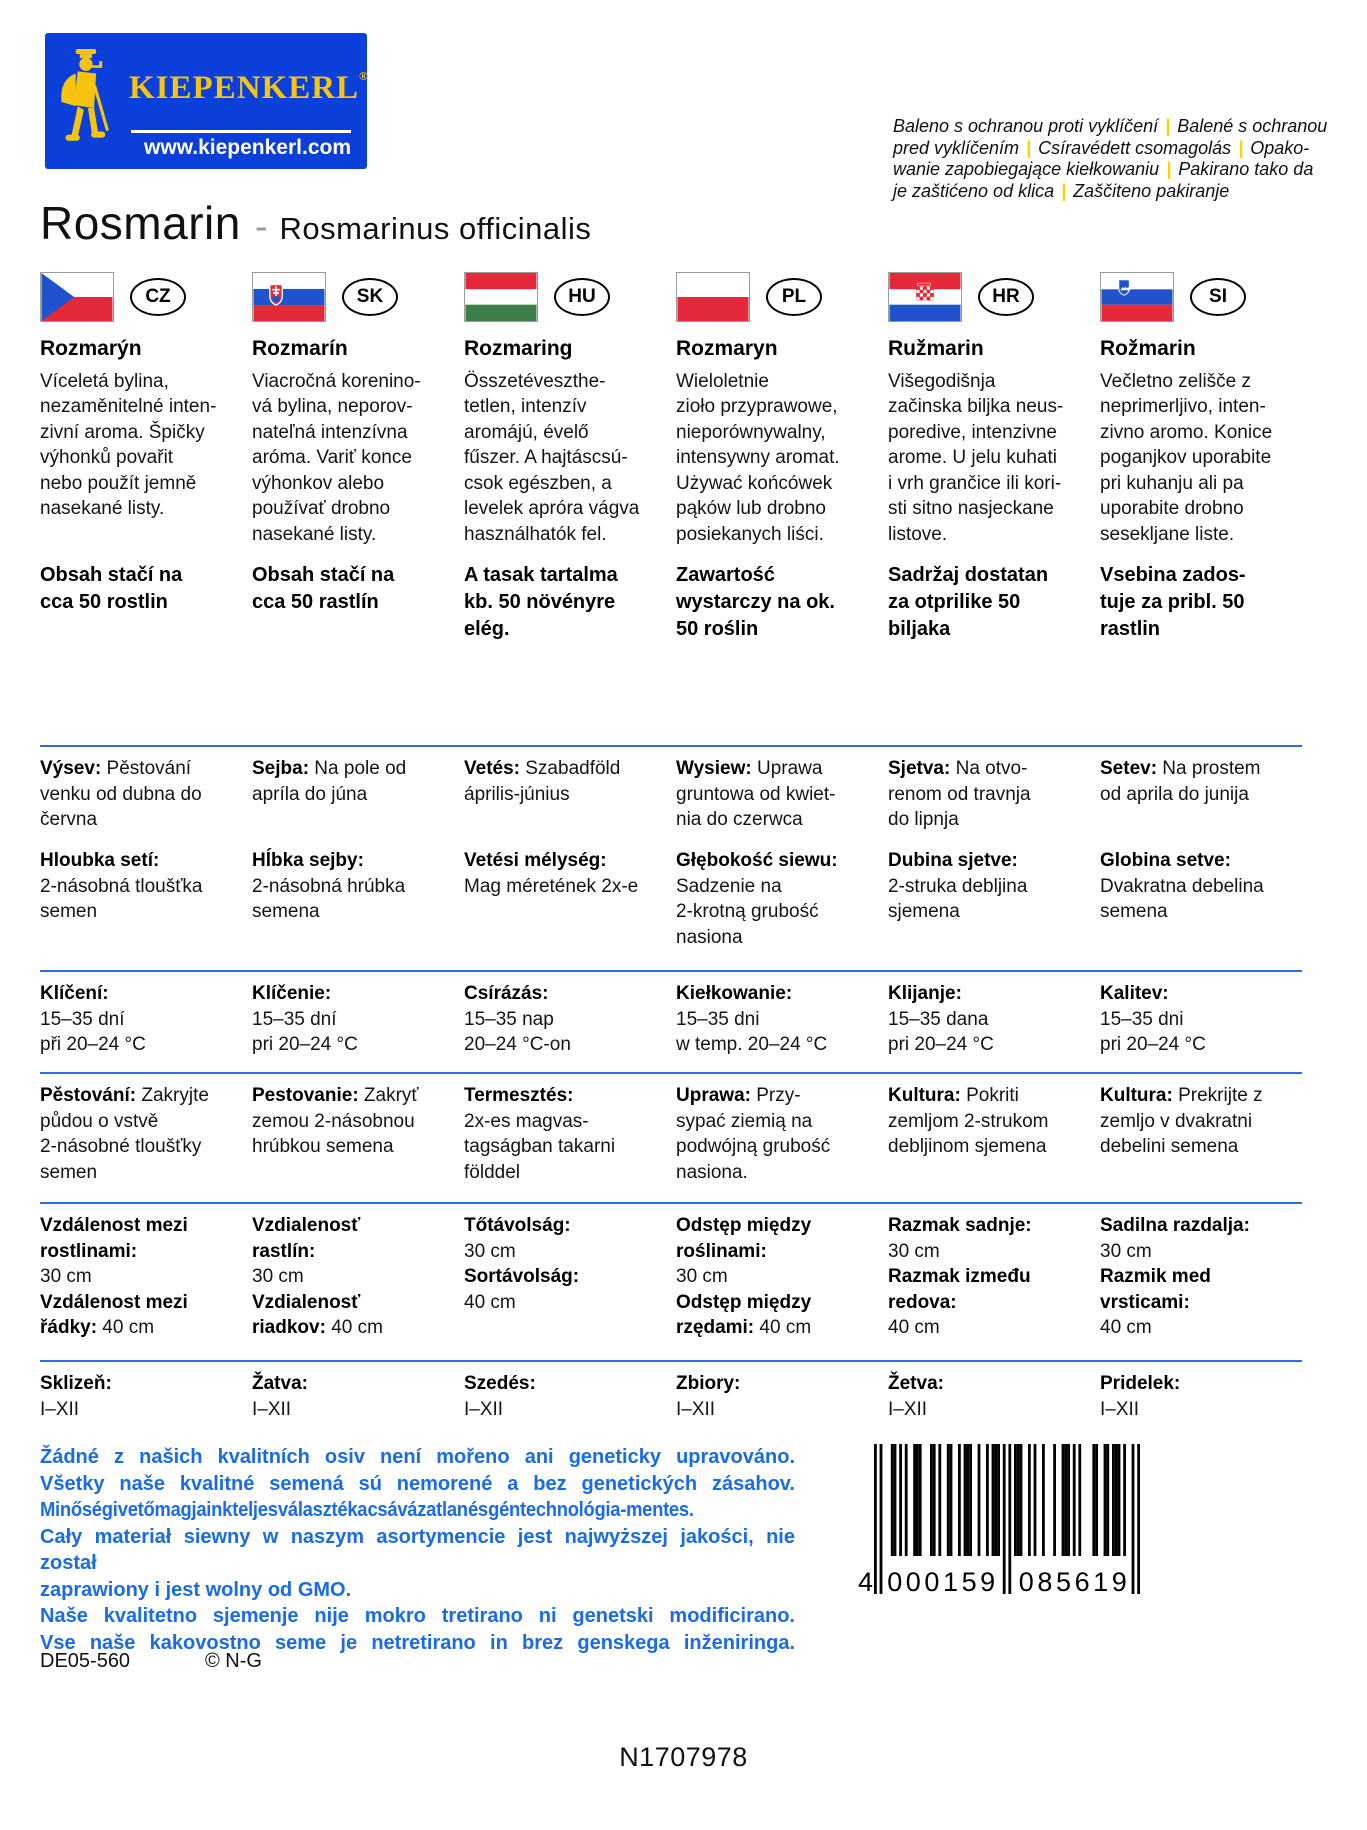  Describe the element at coordinates (988, 1026) in the screenshot. I see `col-hr-germination: Klijanje: 15–35 dana pri 20–24 °C` at that location.